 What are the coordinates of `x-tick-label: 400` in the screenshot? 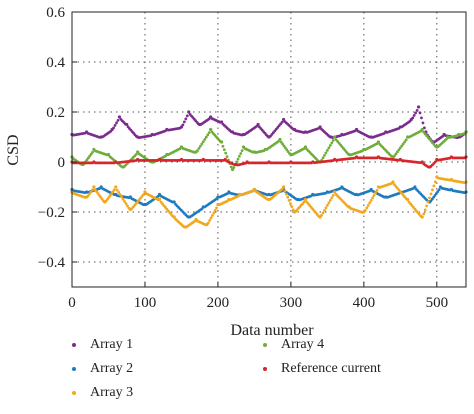 It's located at (364, 303).